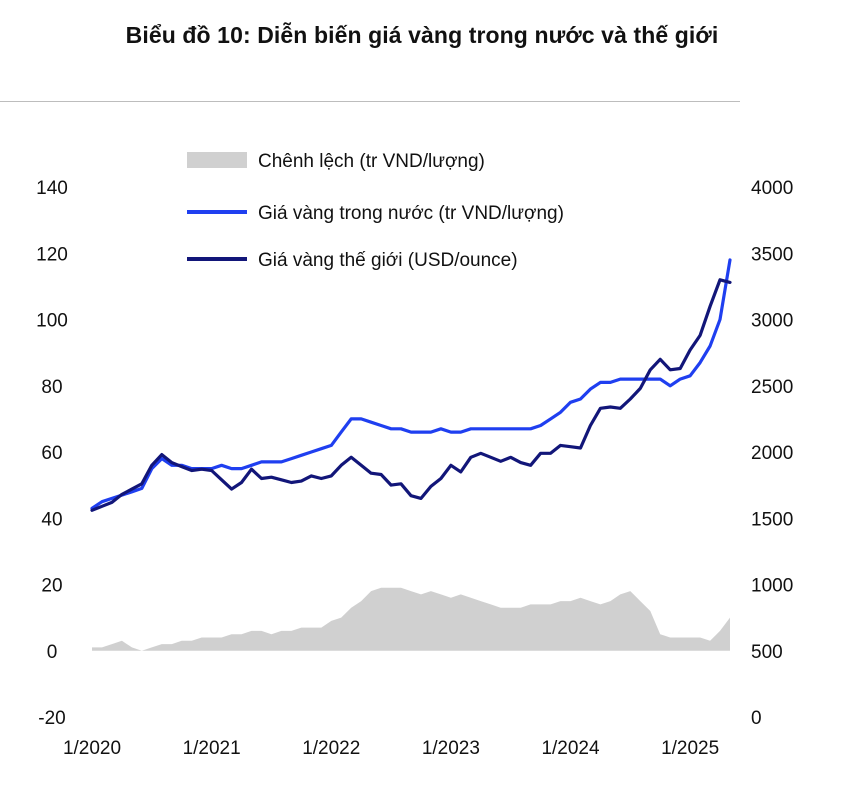 The height and width of the screenshot is (792, 844). What do you see at coordinates (772, 519) in the screenshot?
I see `right-axis-tick-label: 1500` at bounding box center [772, 519].